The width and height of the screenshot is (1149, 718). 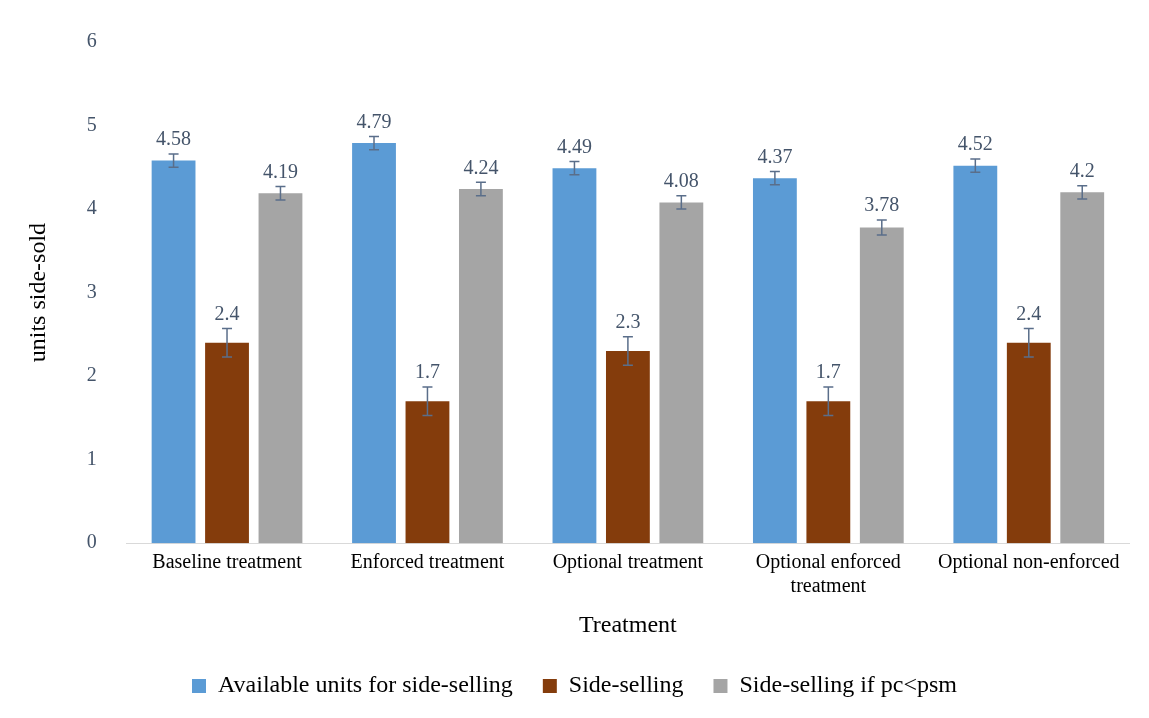 I want to click on data-label: 4.49, so click(x=574, y=145).